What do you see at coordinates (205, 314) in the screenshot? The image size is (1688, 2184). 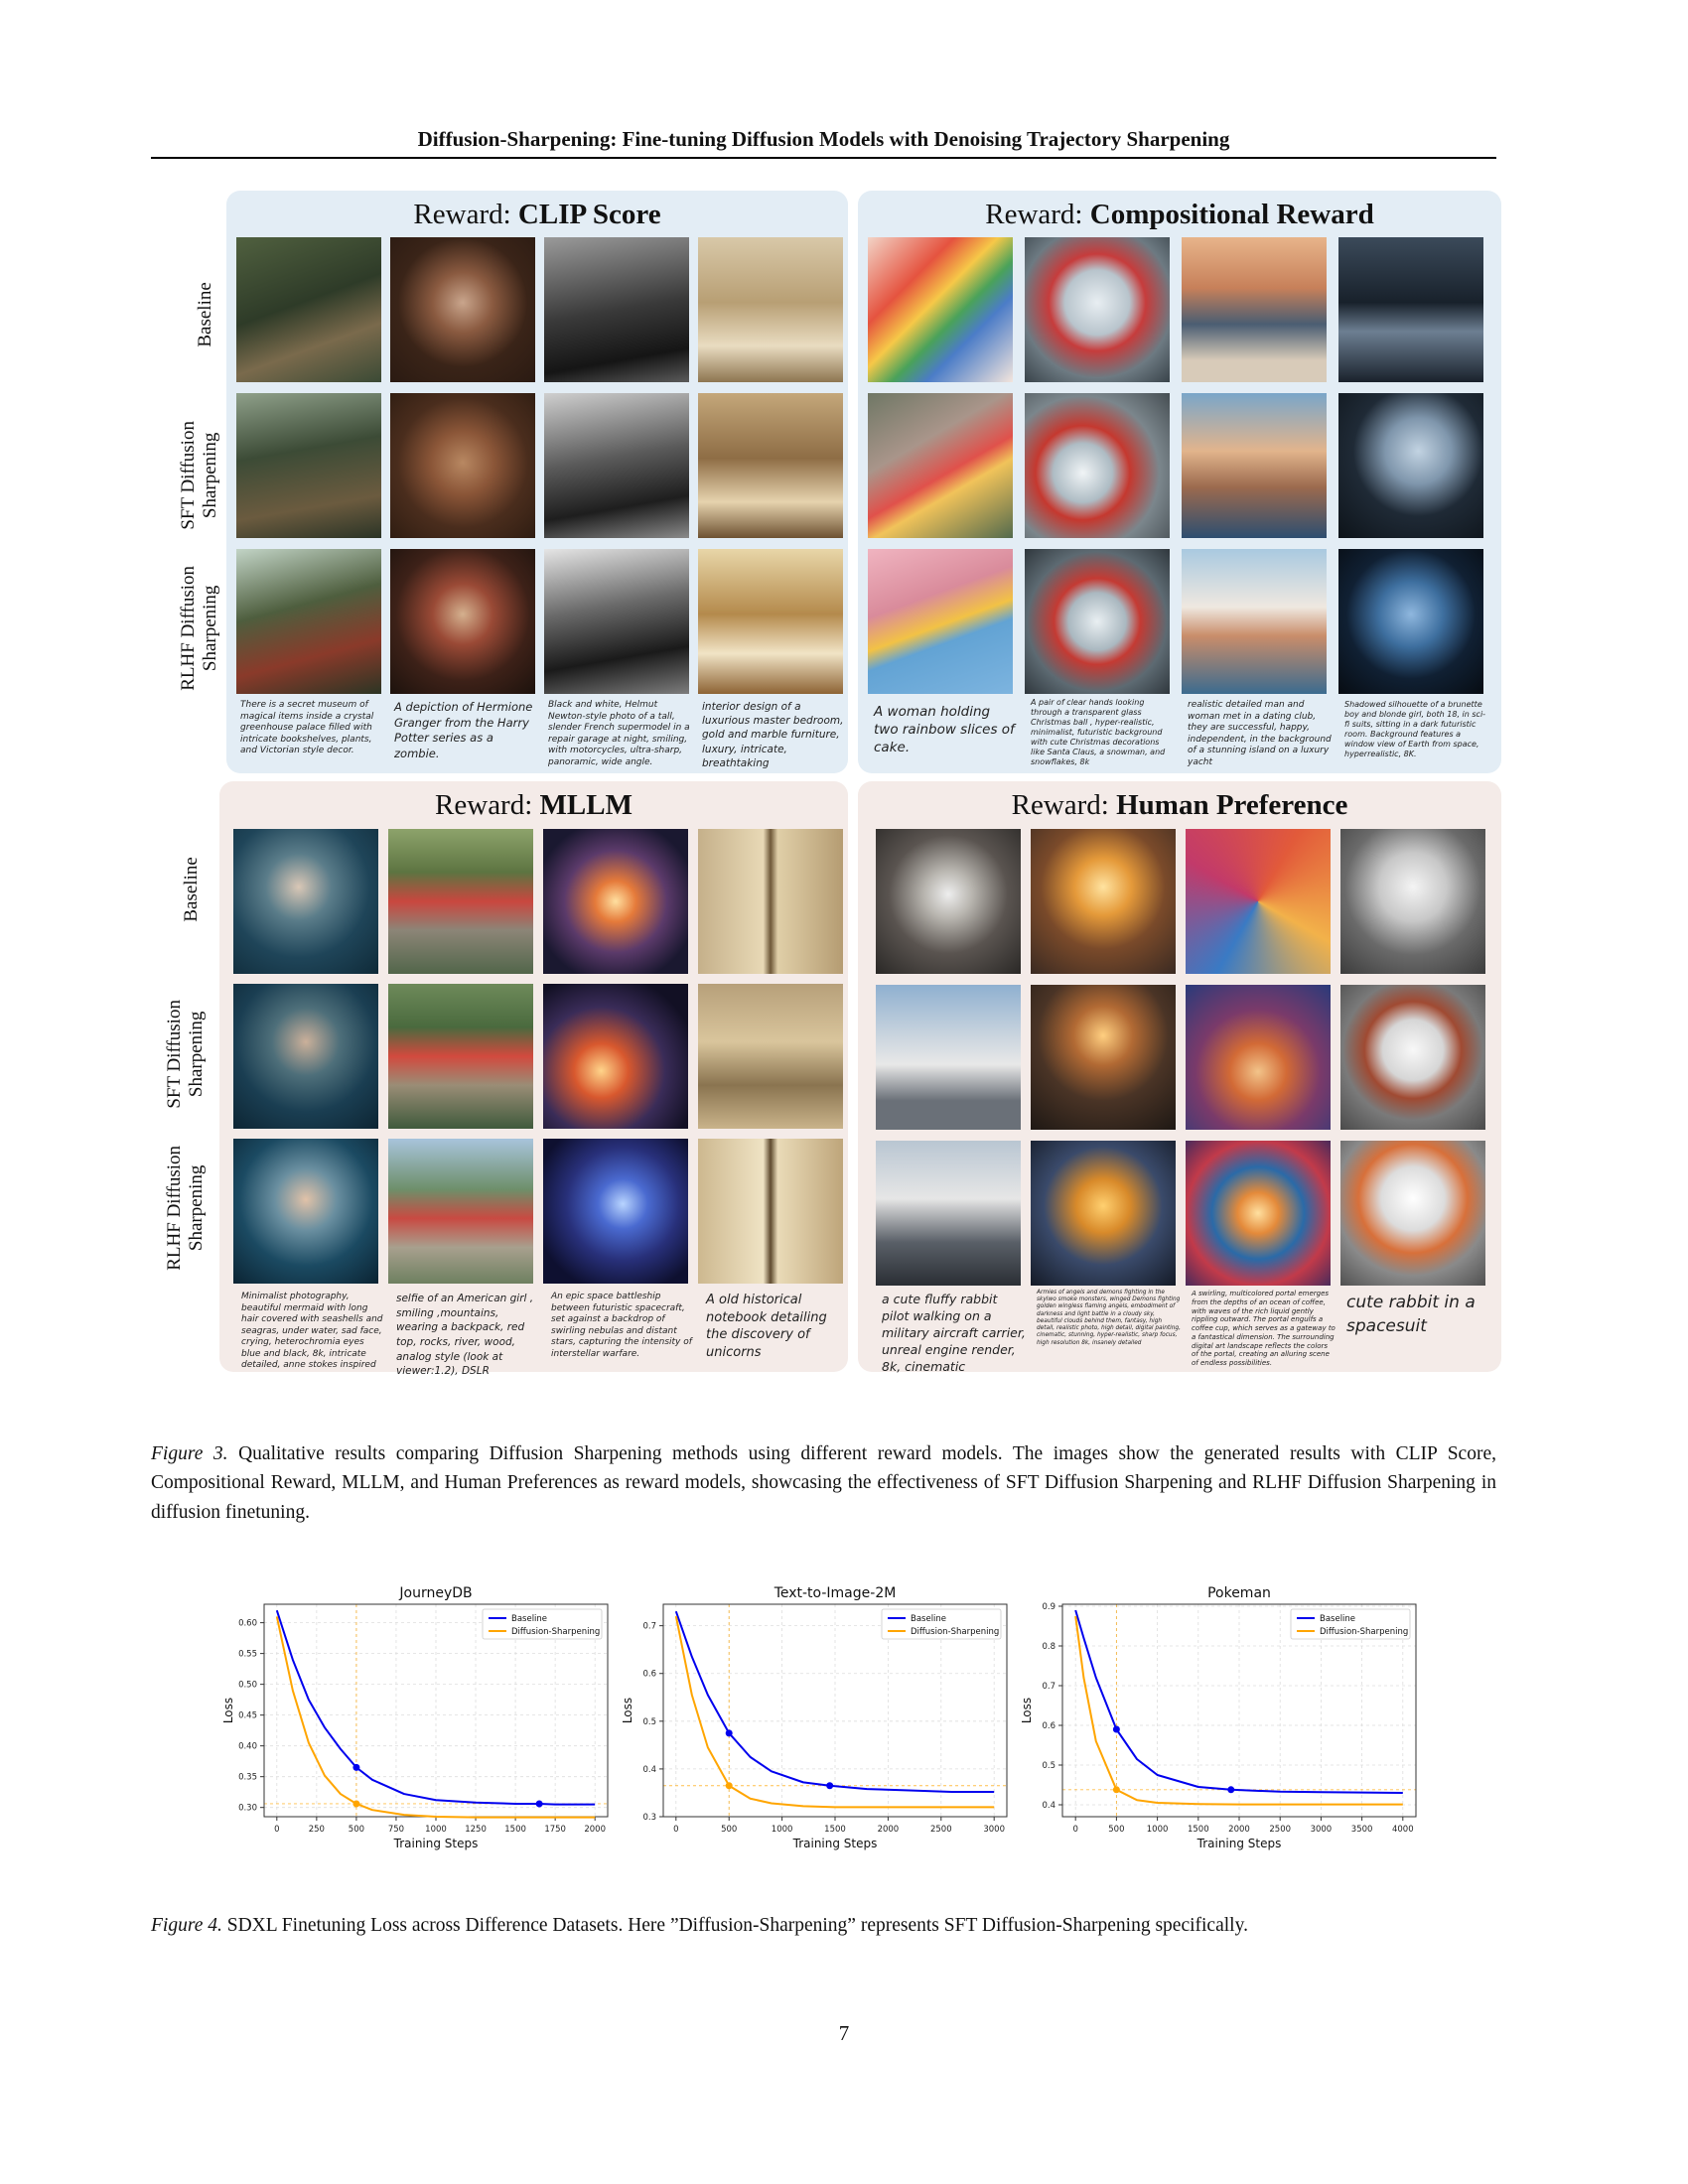 I see `row-label-baseline-top: Baseline` at bounding box center [205, 314].